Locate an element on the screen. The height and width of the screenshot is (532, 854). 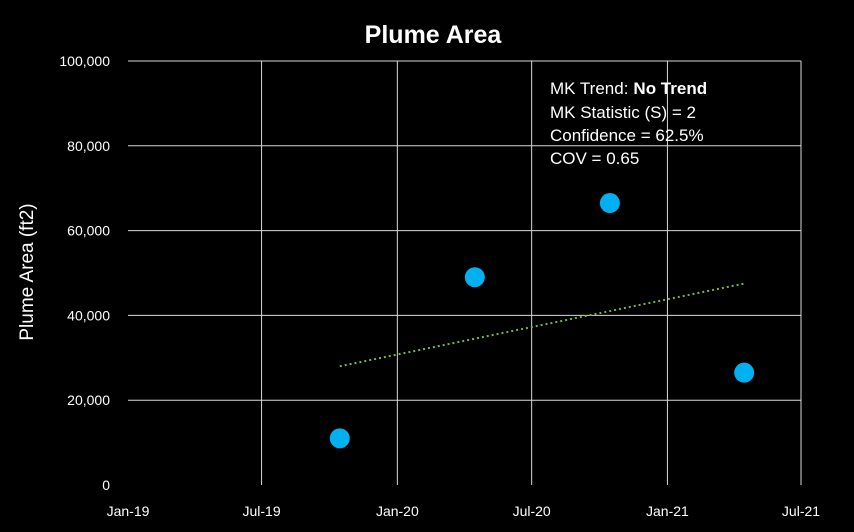
y-tick-label: 0 is located at coordinates (106, 485).